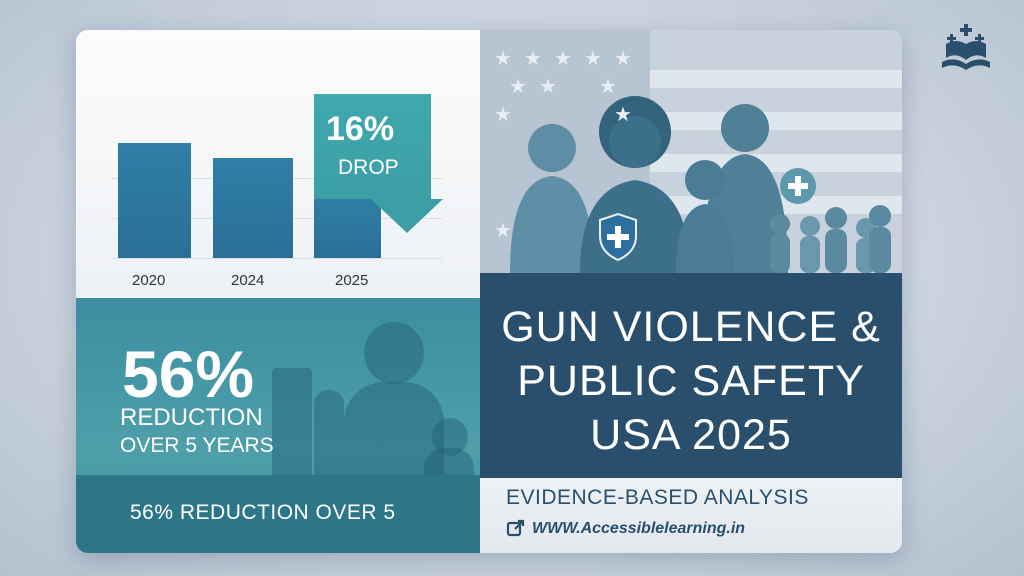  I want to click on bar-2024, so click(253, 208).